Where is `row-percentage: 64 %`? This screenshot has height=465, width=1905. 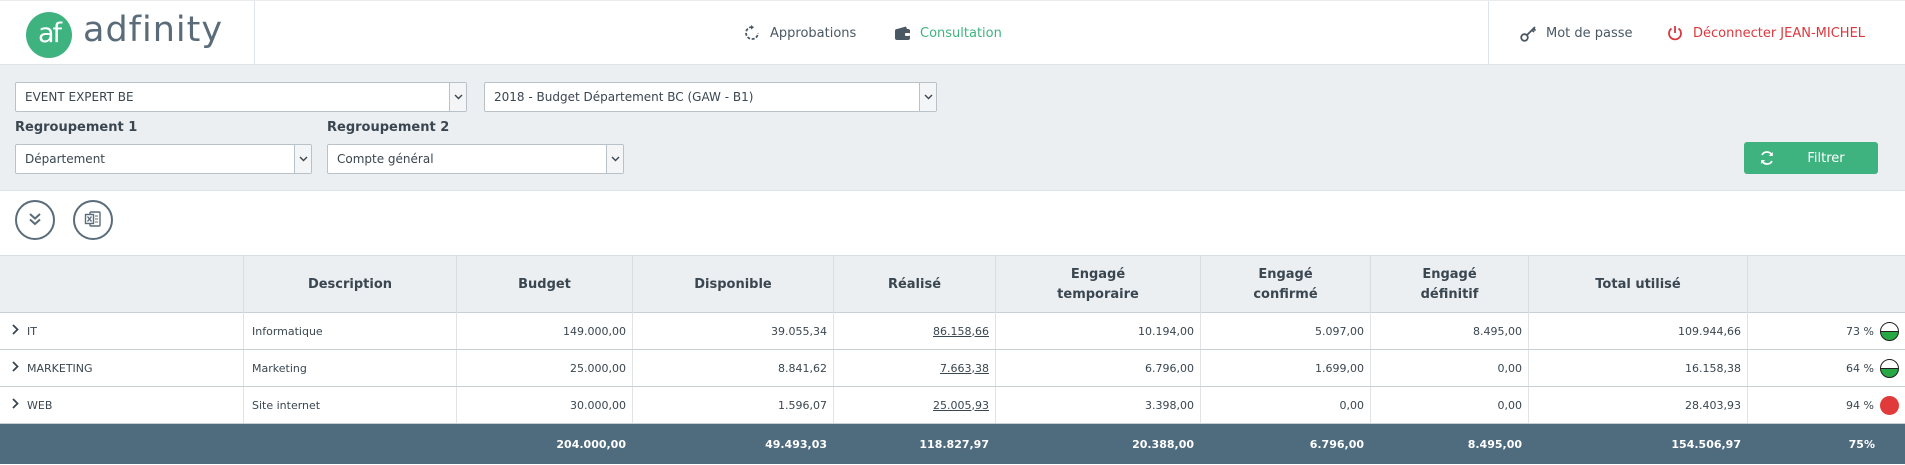
row-percentage: 64 % is located at coordinates (1826, 368).